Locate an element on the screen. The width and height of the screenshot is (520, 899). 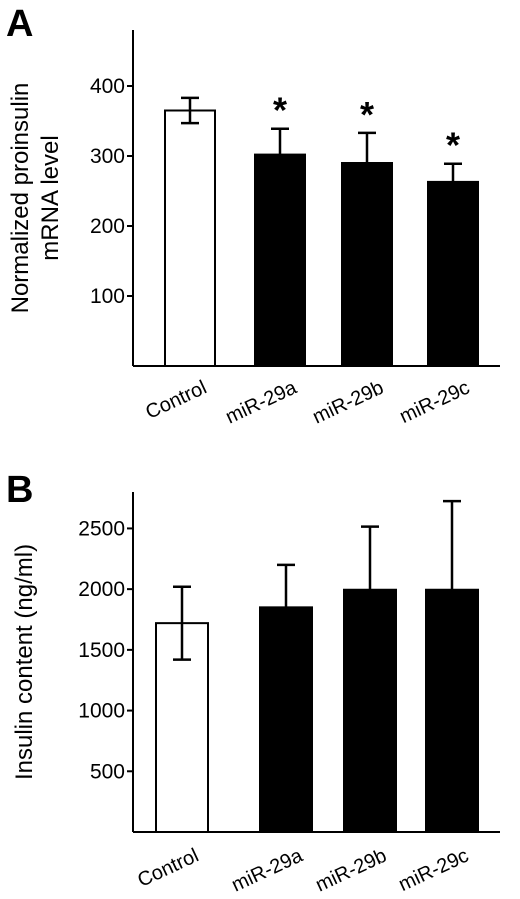
y-tick-label: 2000 is located at coordinates (101, 589).